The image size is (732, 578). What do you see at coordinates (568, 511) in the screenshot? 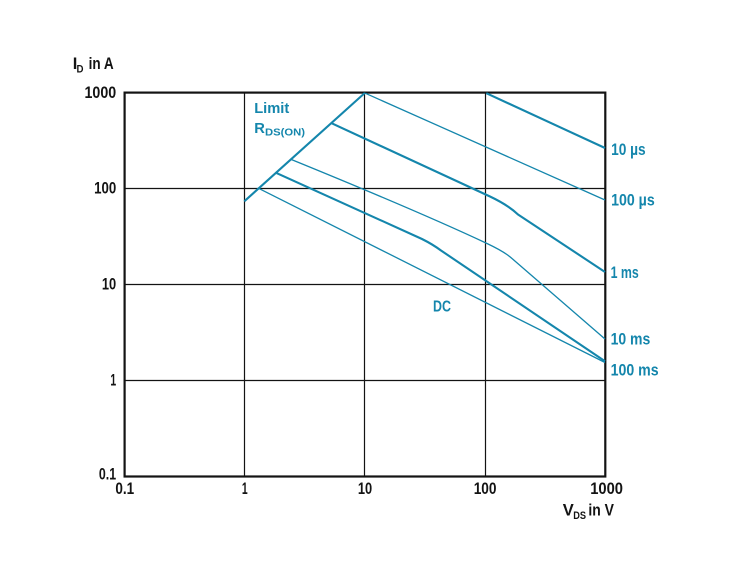
I see `svg-text: V` at bounding box center [568, 511].